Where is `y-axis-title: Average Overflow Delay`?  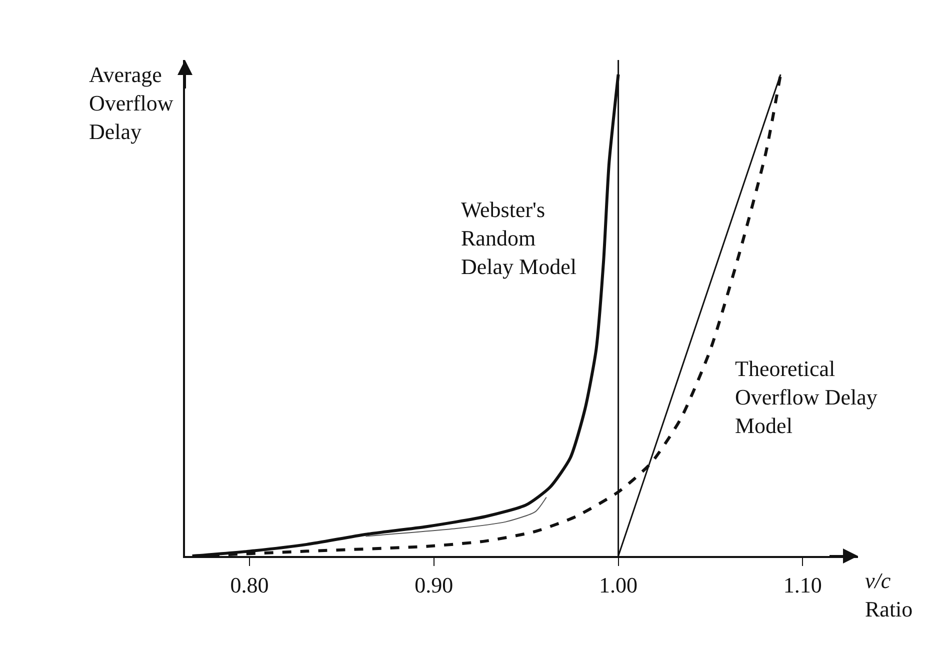
y-axis-title: Average Overflow Delay is located at coordinates (131, 103).